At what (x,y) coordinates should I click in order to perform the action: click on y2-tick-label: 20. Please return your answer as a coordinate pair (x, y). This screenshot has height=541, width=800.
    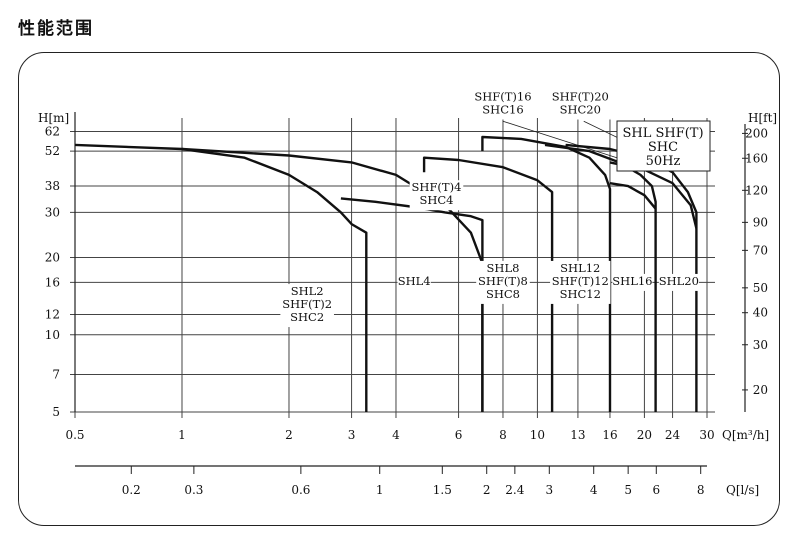
    Looking at the image, I should click on (760, 390).